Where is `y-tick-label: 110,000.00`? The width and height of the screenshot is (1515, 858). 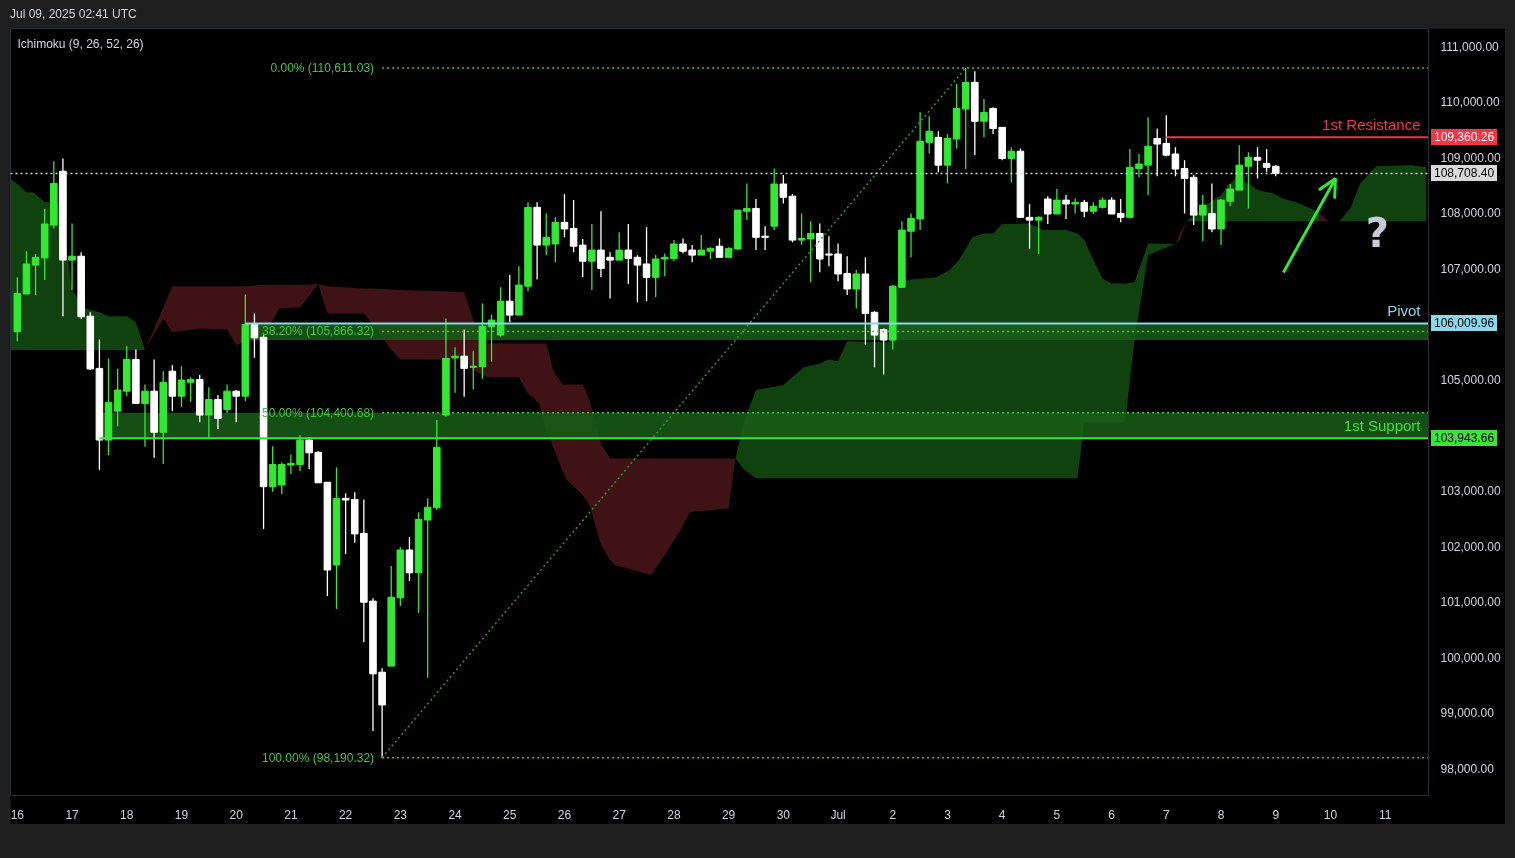 y-tick-label: 110,000.00 is located at coordinates (1470, 102).